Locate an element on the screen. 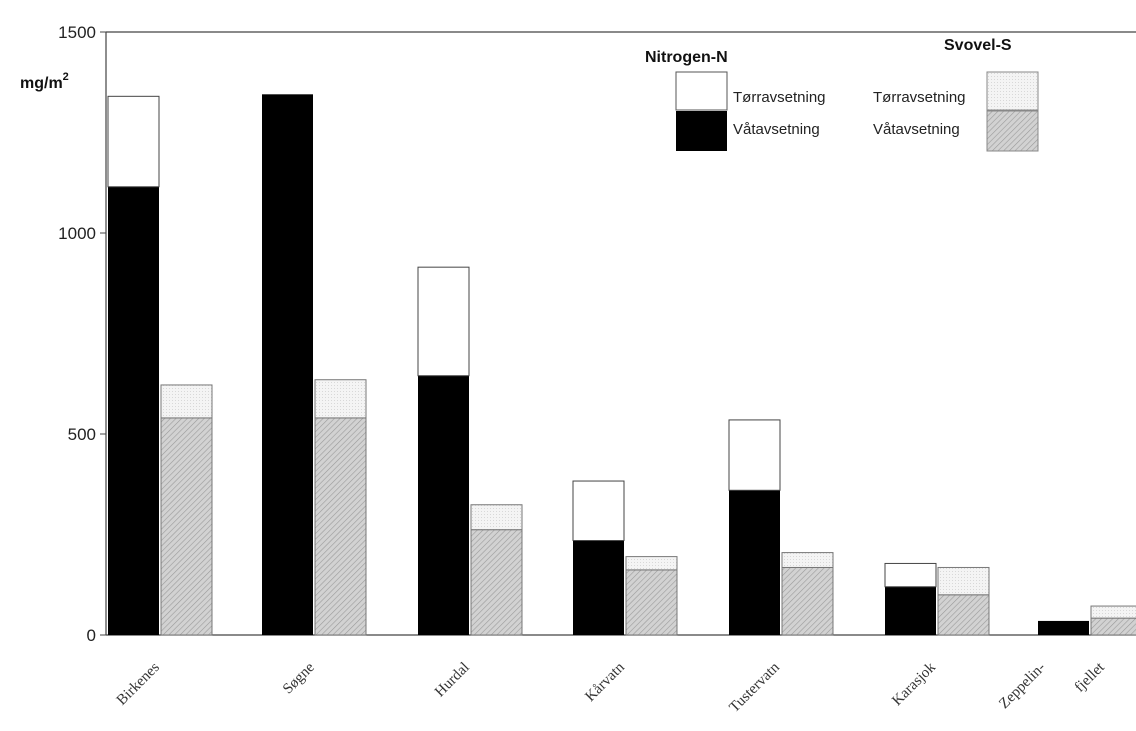  x-category-label: Birkenes is located at coordinates (138, 683).